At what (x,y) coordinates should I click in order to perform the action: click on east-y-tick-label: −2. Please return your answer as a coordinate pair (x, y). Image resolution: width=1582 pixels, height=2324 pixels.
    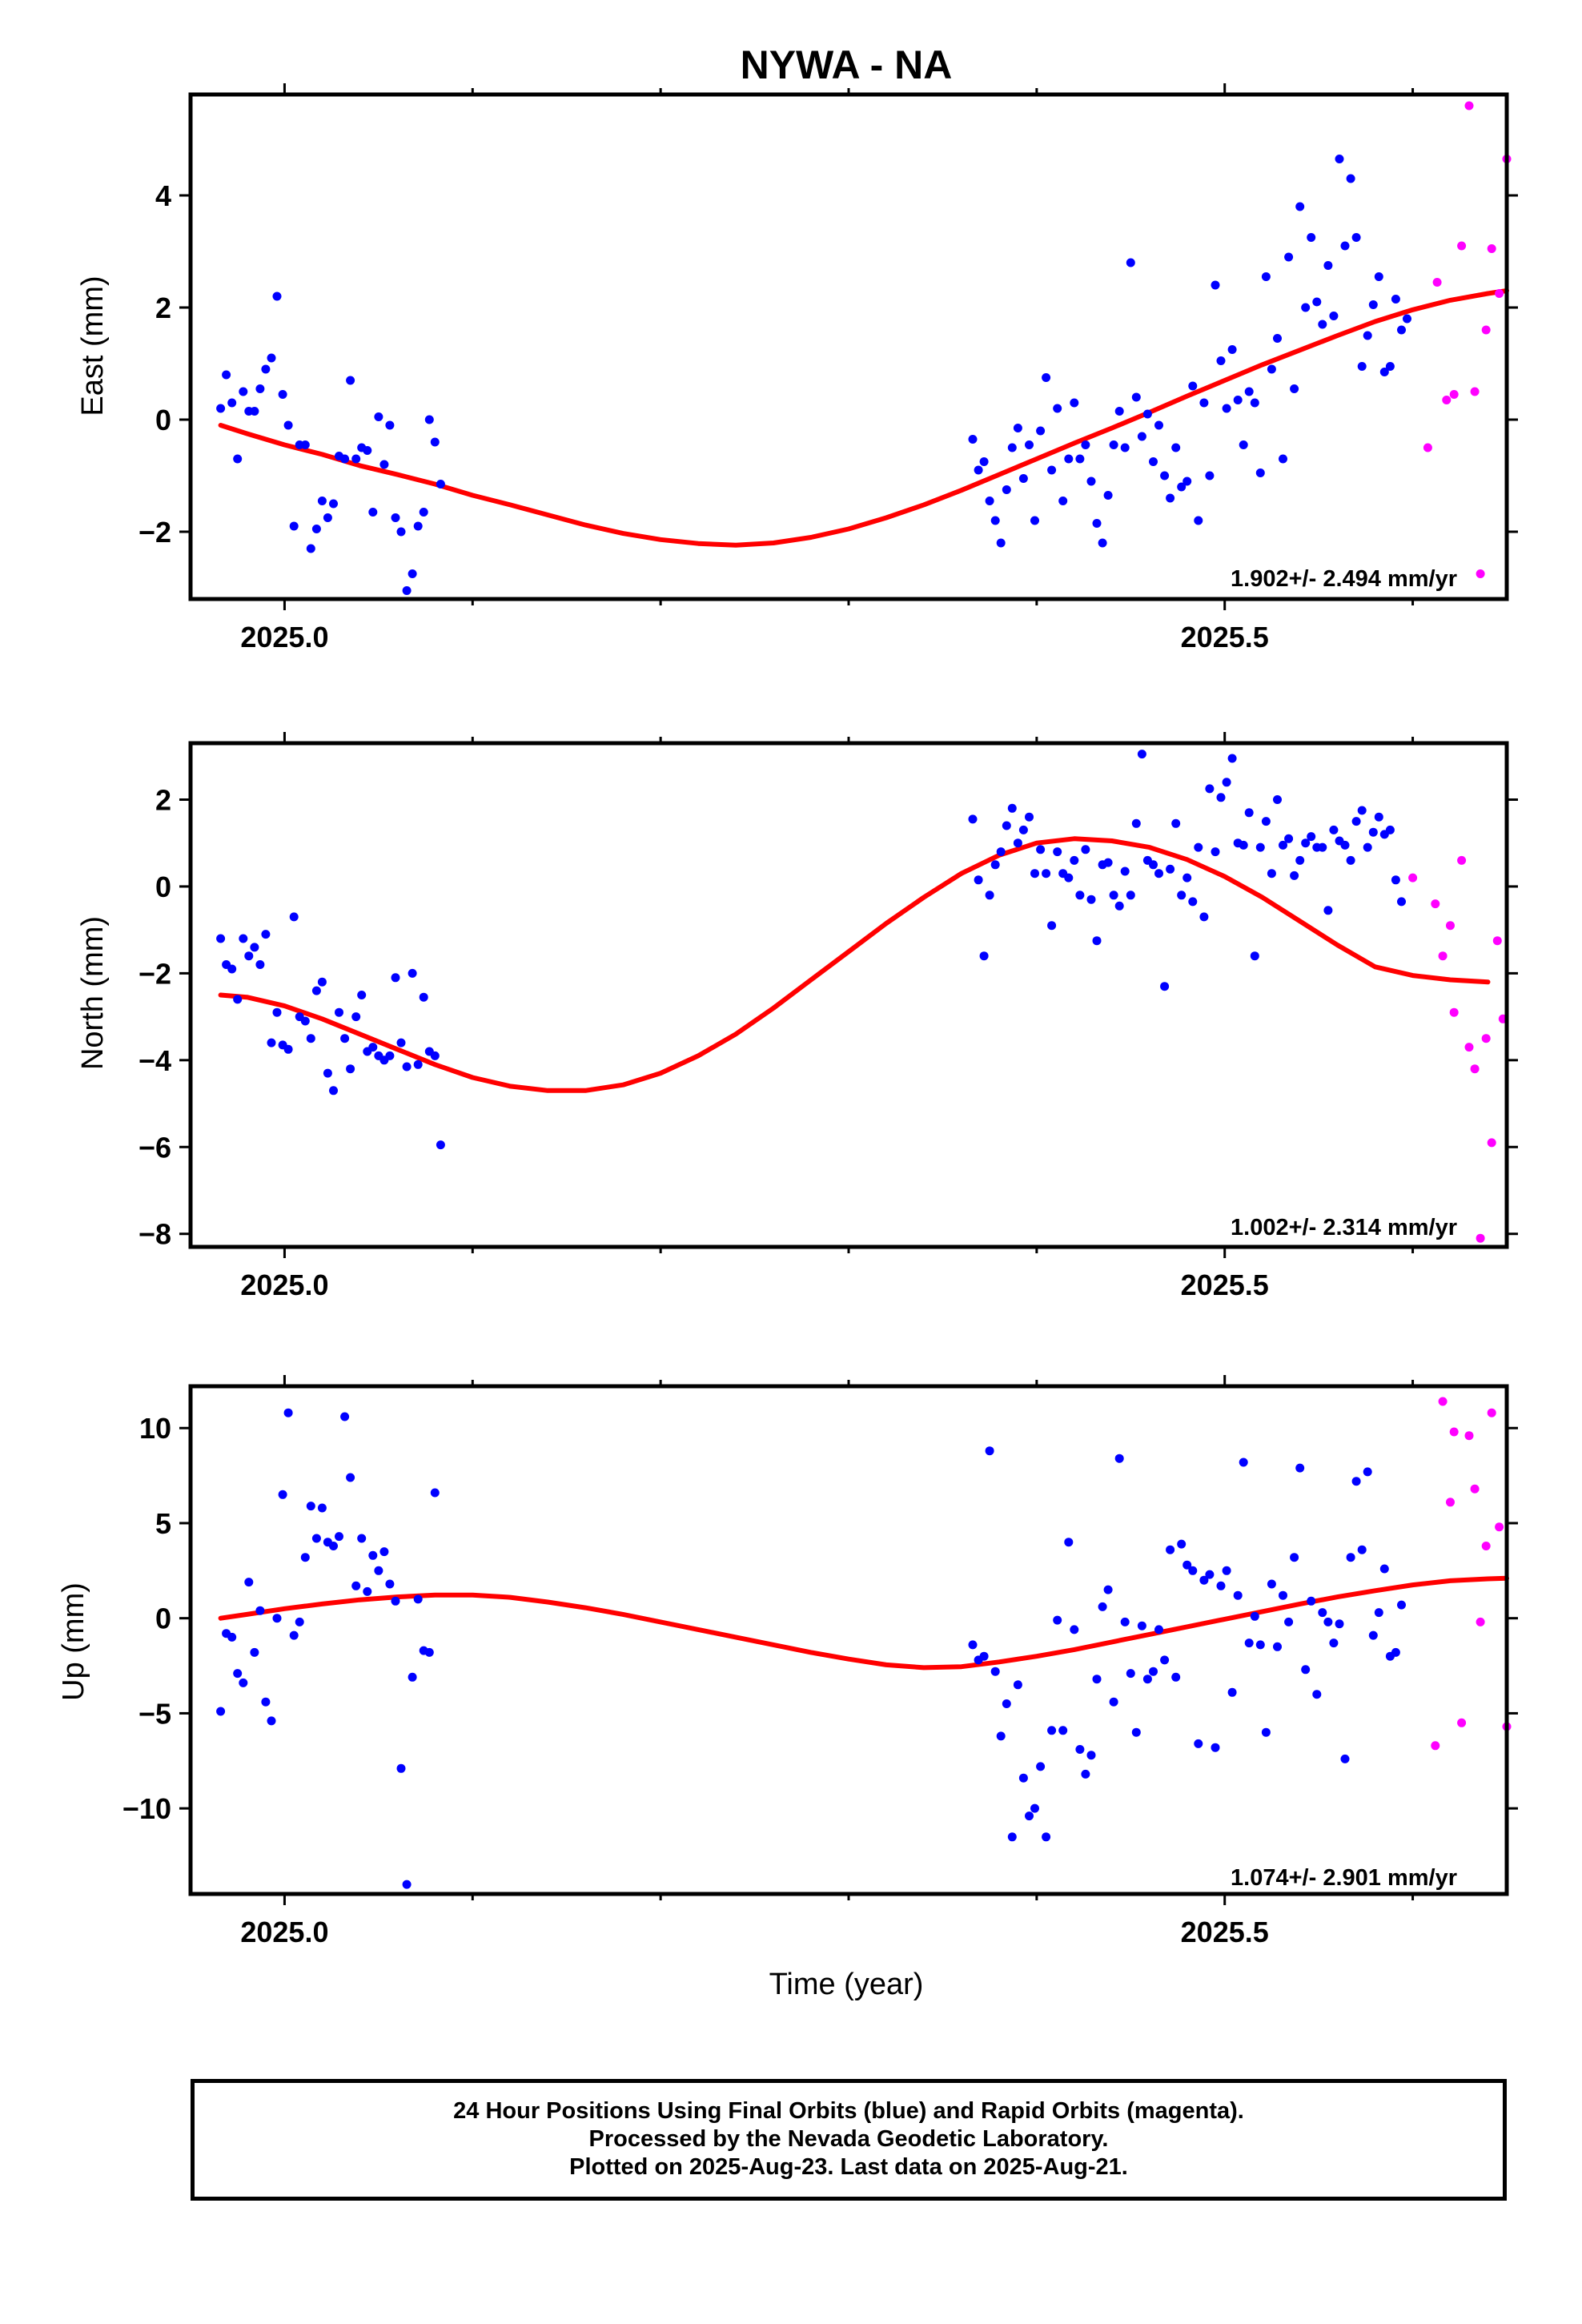
    Looking at the image, I should click on (155, 532).